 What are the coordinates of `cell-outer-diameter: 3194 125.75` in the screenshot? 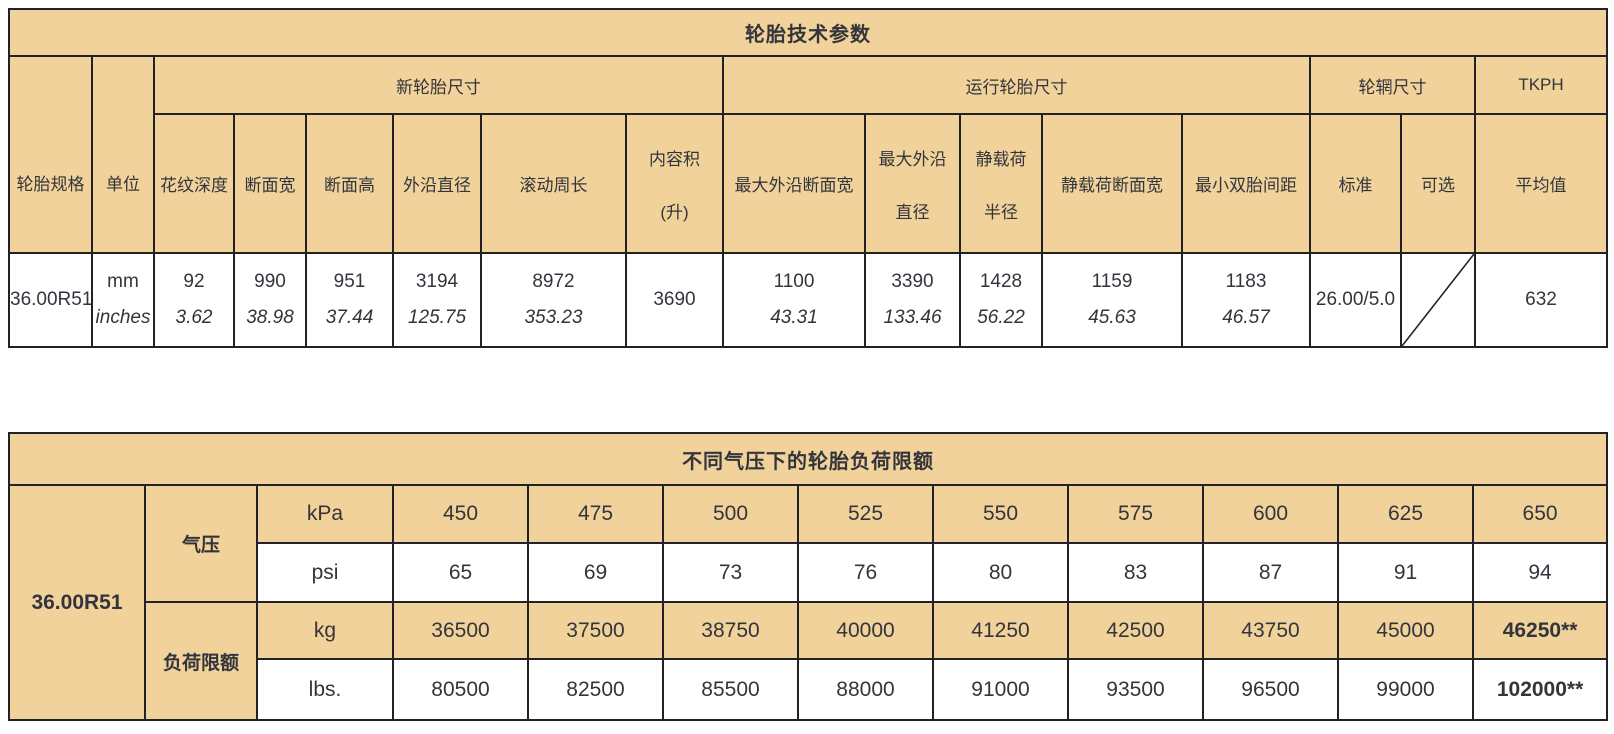 It's located at (437, 300).